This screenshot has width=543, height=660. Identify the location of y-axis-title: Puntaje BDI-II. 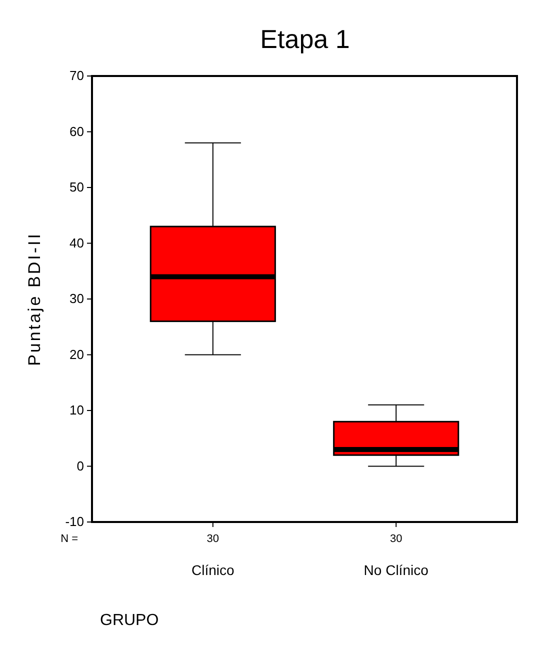
(34, 299).